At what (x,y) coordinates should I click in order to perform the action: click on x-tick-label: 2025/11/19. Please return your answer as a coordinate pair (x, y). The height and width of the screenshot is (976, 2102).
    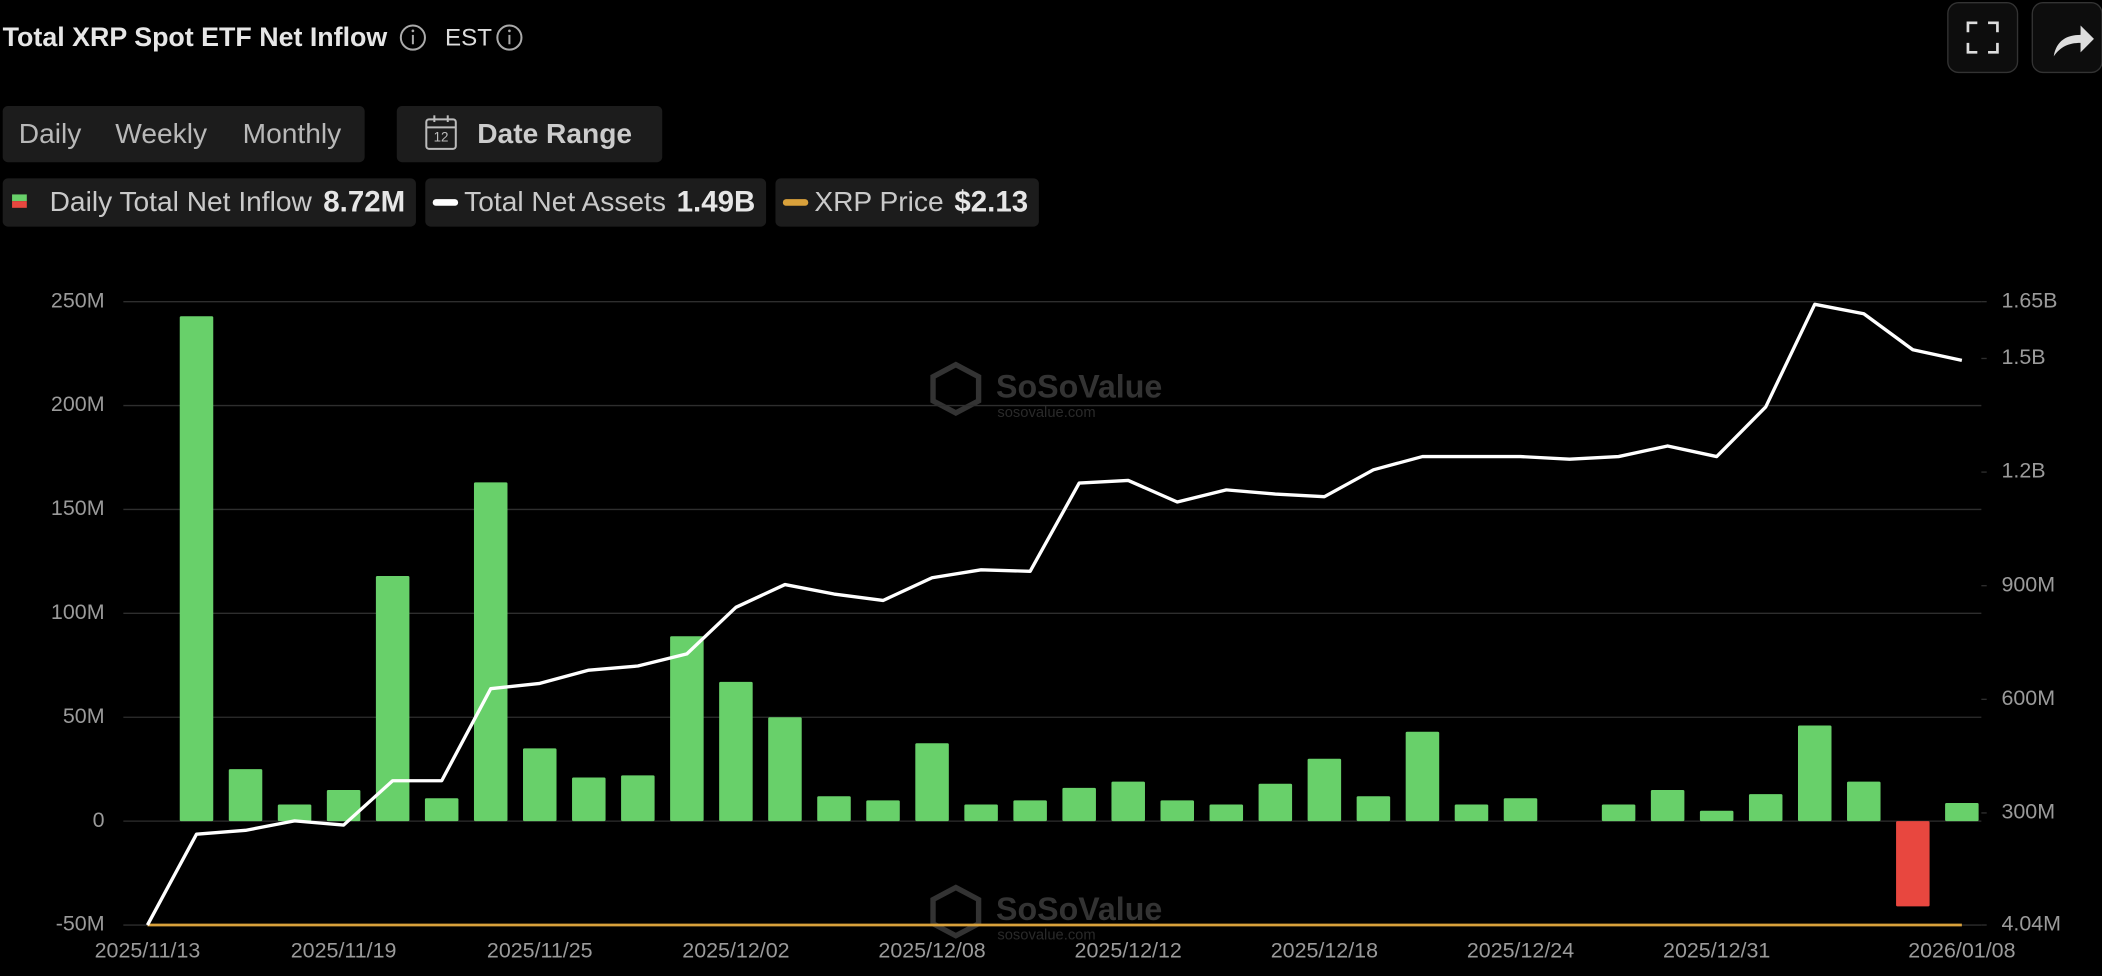
    Looking at the image, I should click on (344, 950).